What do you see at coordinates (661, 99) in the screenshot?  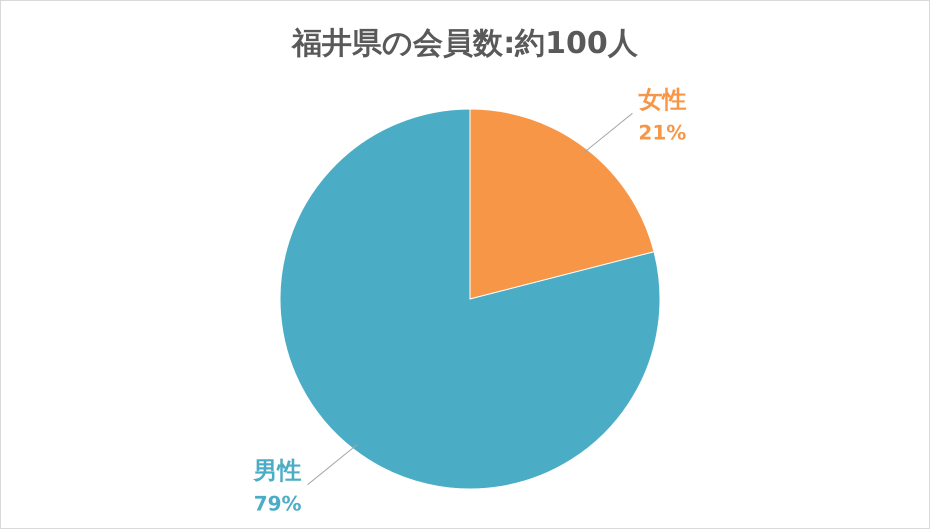 I see `slice-label: 女性` at bounding box center [661, 99].